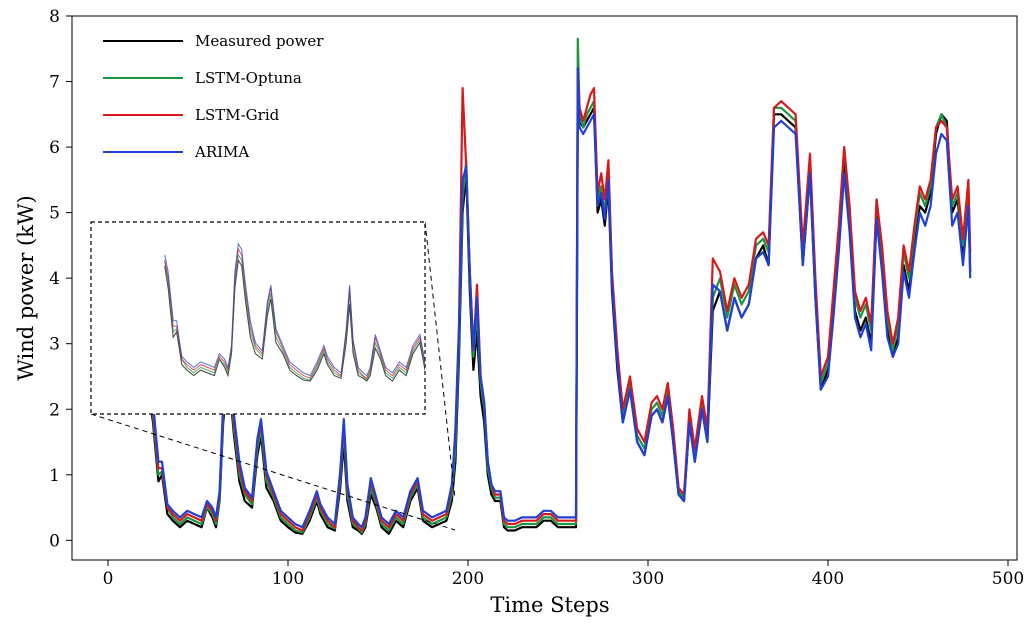 The width and height of the screenshot is (1031, 625). I want to click on y-tick-label: 7, so click(54, 83).